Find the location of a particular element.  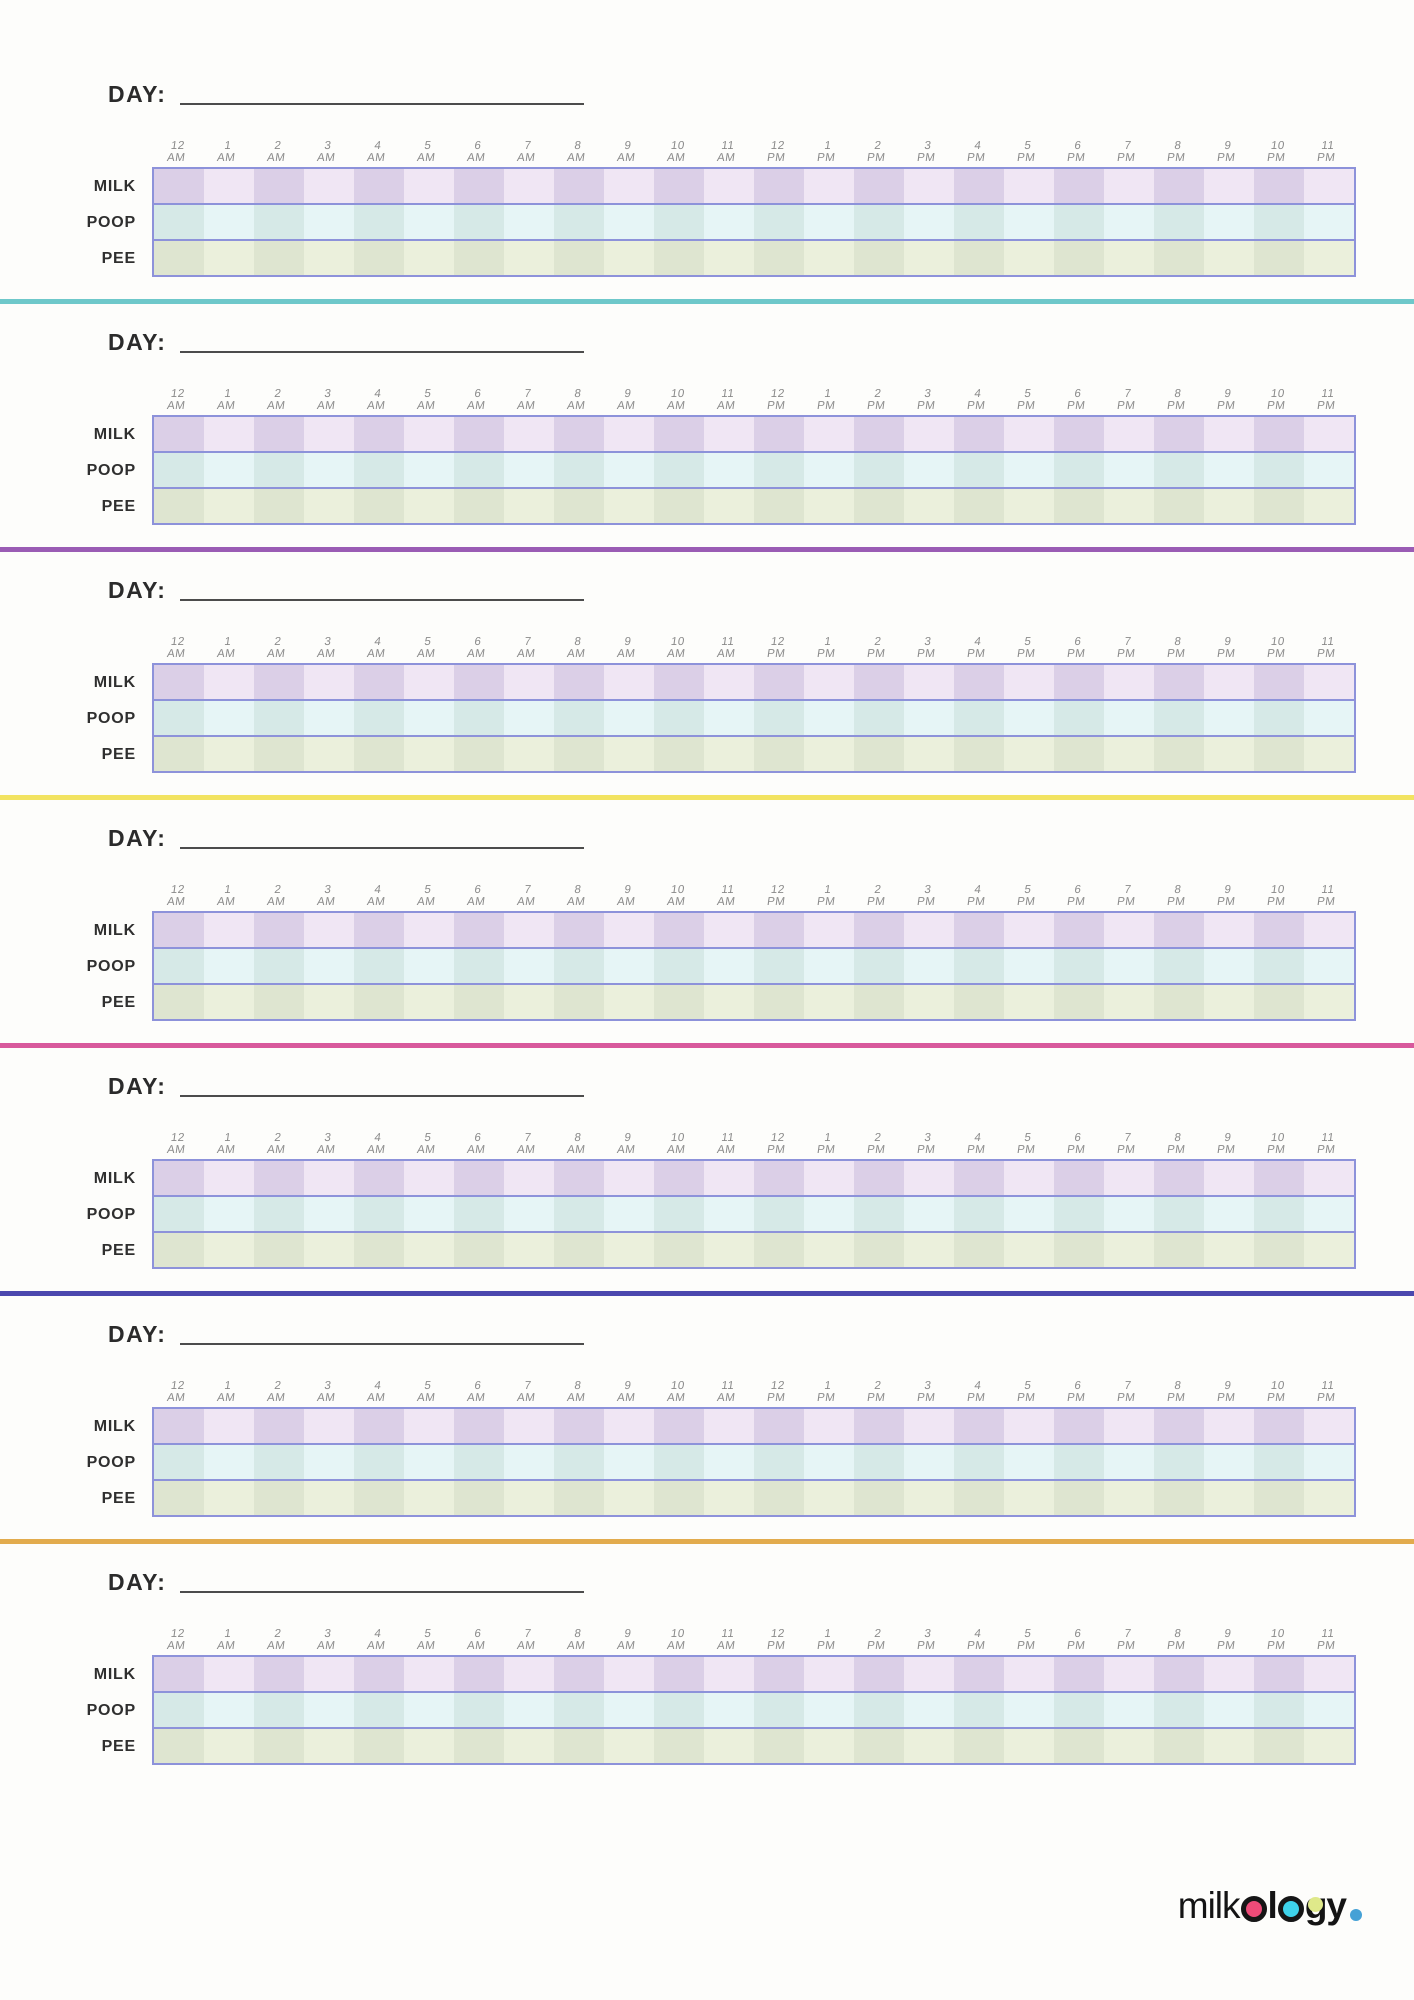

cell-poop-3pm is located at coordinates (929, 966).